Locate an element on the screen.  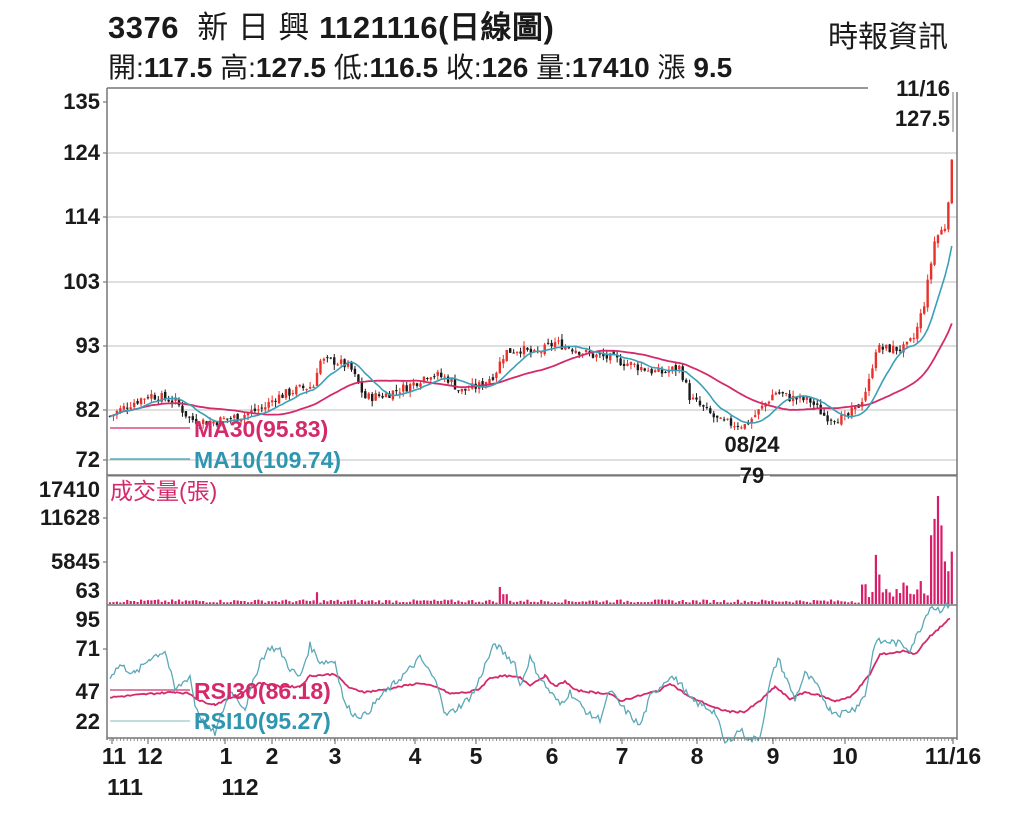
x-tick-9: 9 is located at coordinates (773, 756).